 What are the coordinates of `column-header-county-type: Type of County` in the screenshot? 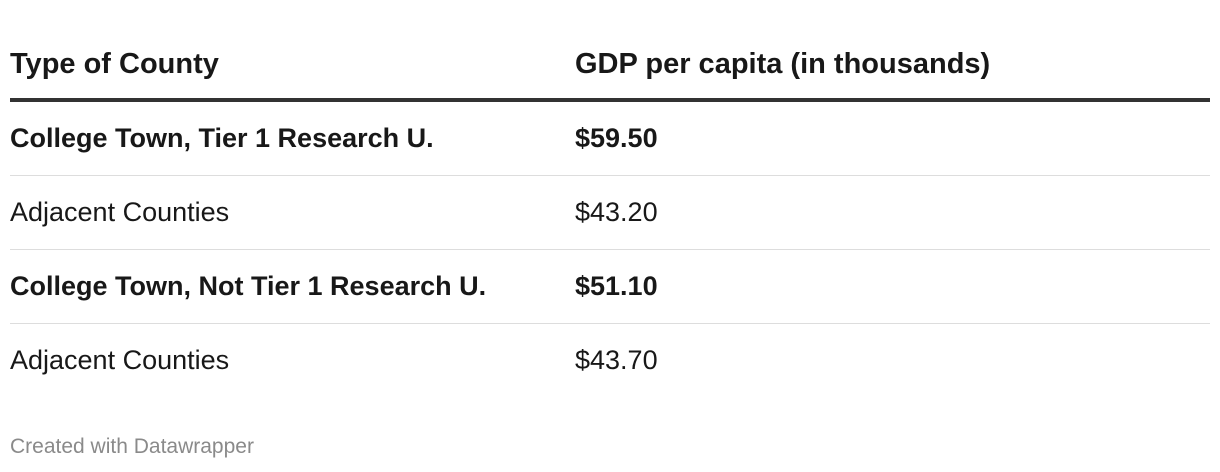 It's located at (292, 66).